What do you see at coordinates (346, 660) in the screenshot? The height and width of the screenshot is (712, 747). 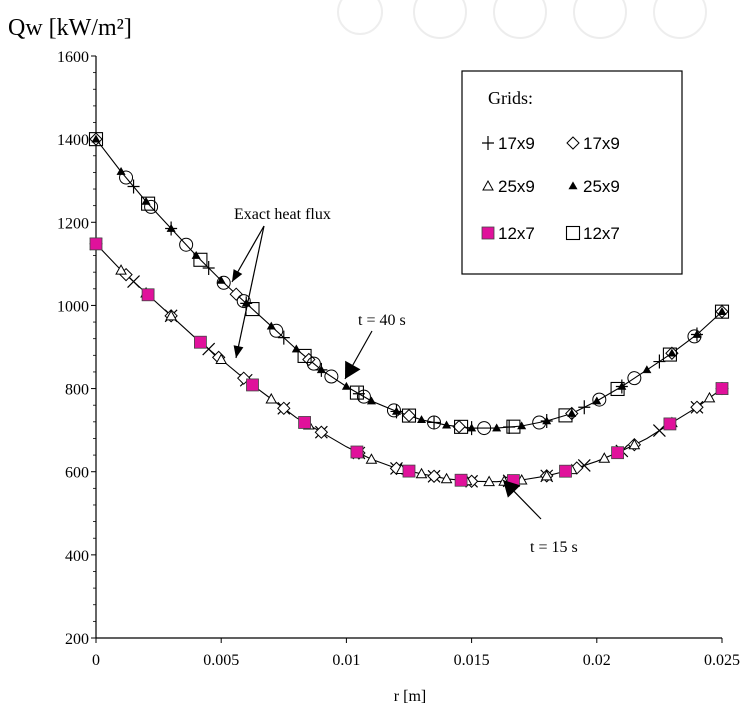 I see `x-tick-label: 0.01` at bounding box center [346, 660].